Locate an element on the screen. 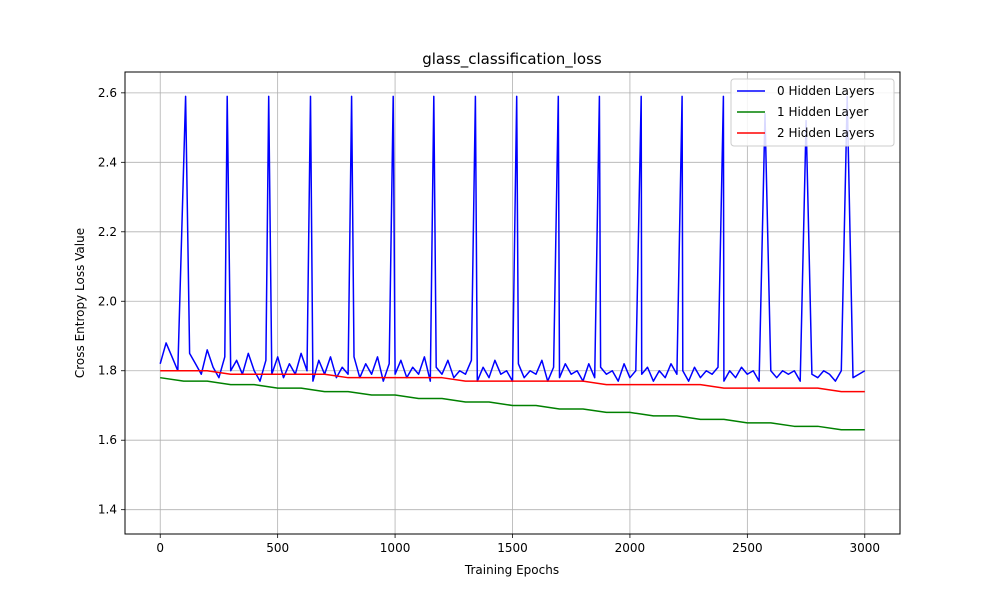 This screenshot has width=1000, height=600. x-tick-label: 1000 is located at coordinates (395, 548).